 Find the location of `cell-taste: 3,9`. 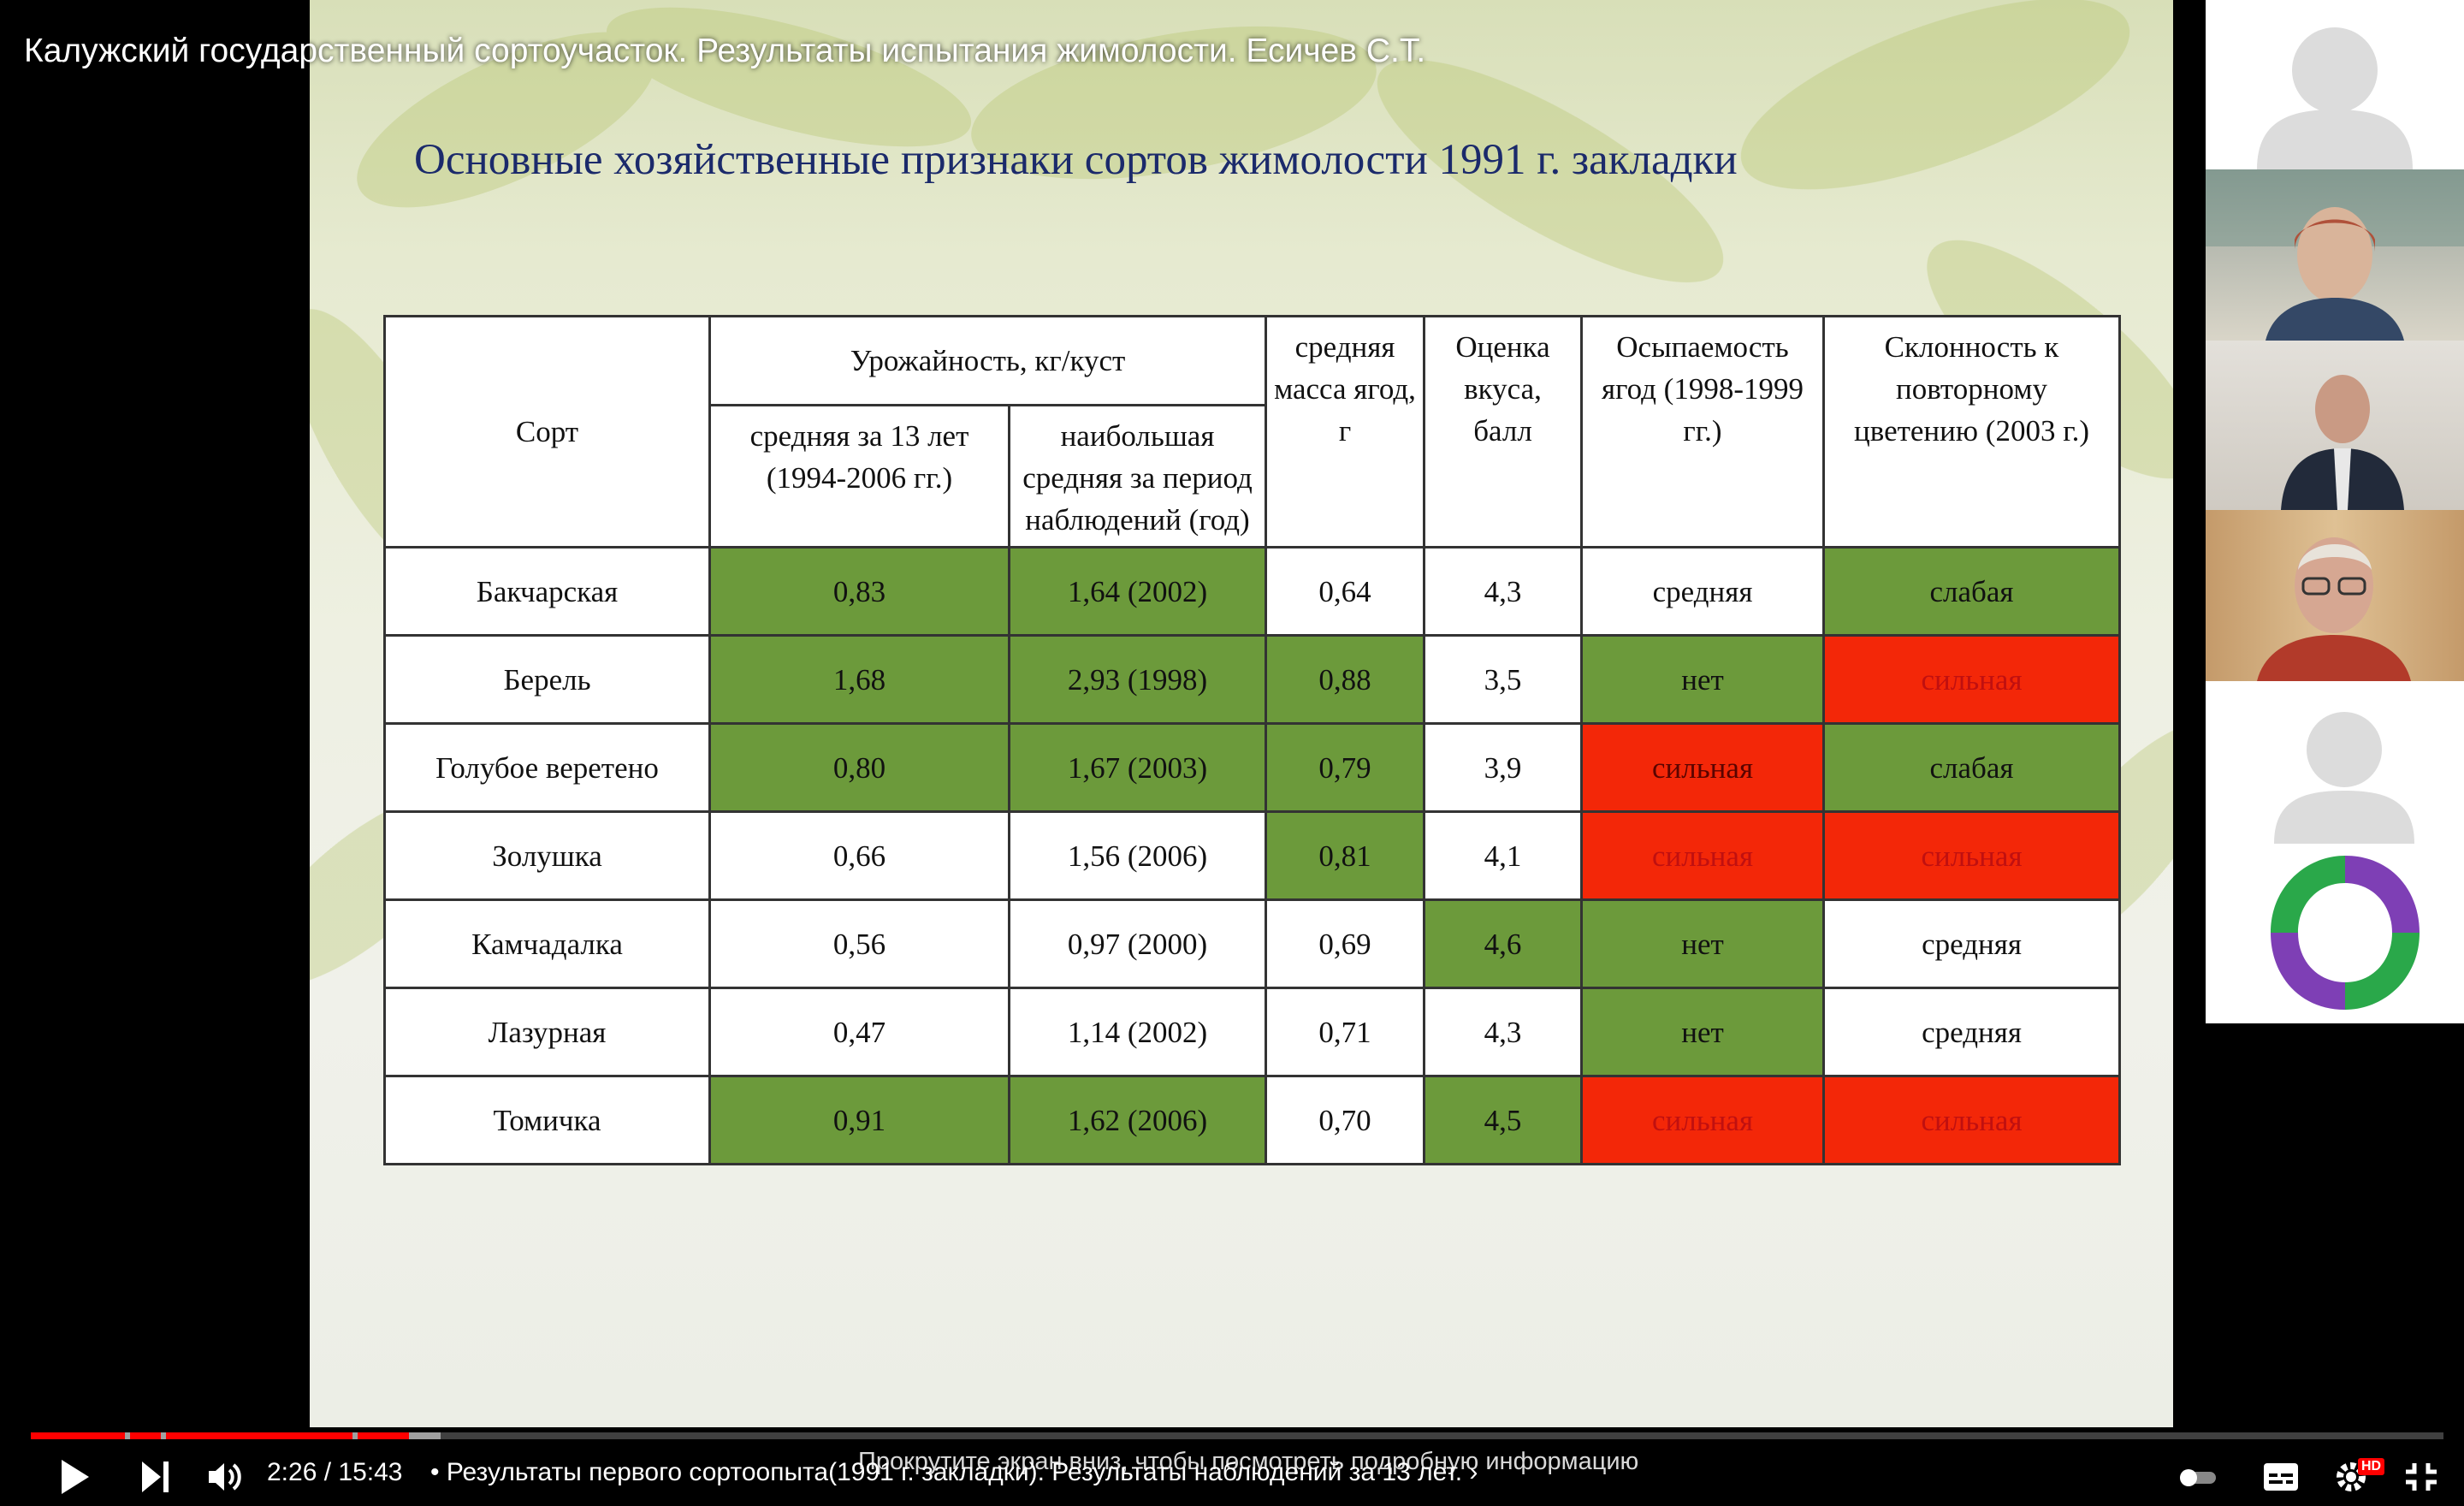

cell-taste: 3,9 is located at coordinates (1503, 768).